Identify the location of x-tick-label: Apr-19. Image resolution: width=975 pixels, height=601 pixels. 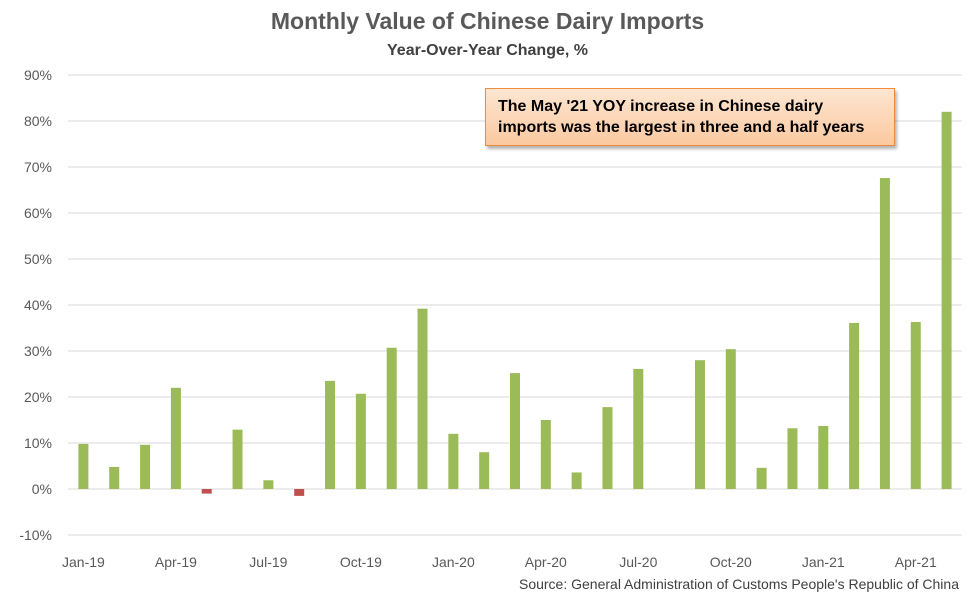
(176, 562).